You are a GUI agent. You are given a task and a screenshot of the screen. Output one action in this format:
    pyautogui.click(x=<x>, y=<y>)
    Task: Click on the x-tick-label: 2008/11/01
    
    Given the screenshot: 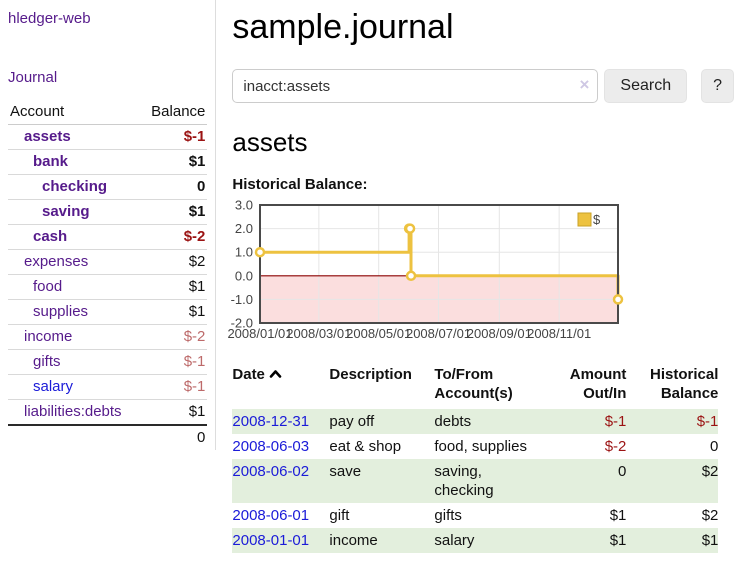 What is the action you would take?
    pyautogui.click(x=559, y=333)
    